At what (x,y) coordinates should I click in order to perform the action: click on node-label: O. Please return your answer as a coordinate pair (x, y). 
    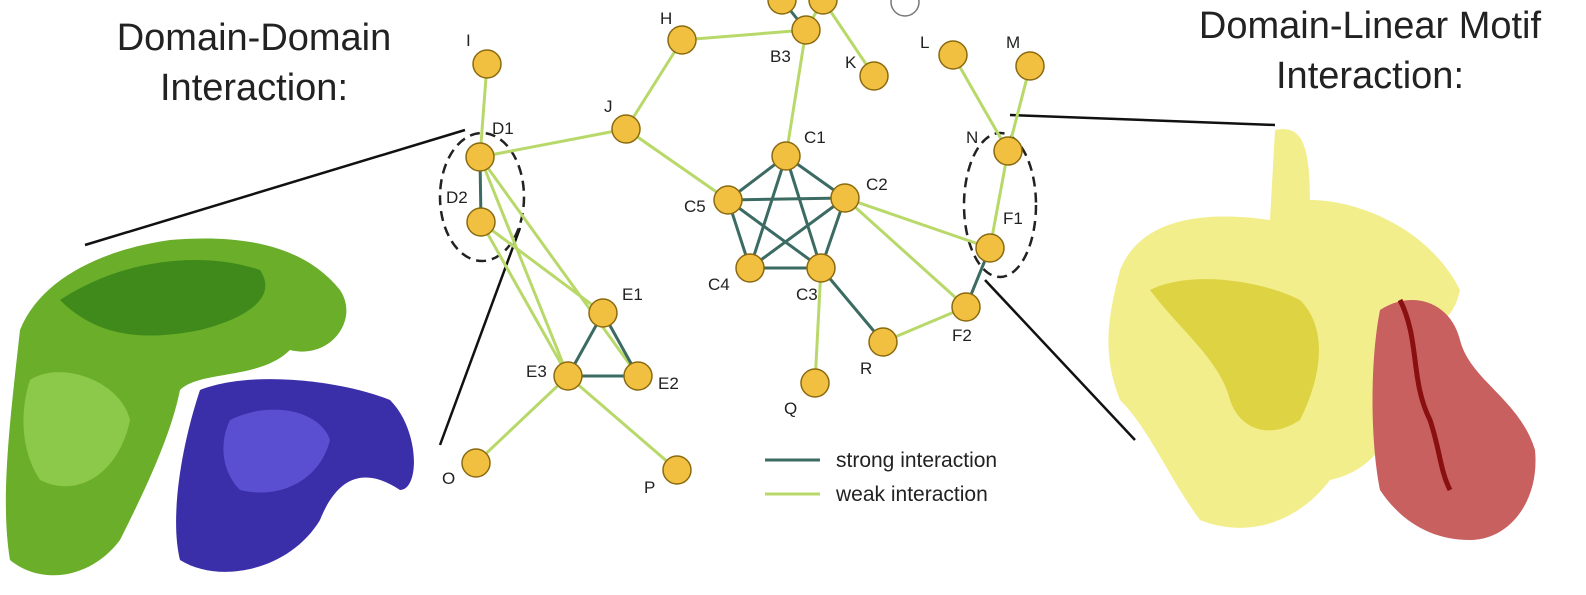
    Looking at the image, I should click on (448, 478).